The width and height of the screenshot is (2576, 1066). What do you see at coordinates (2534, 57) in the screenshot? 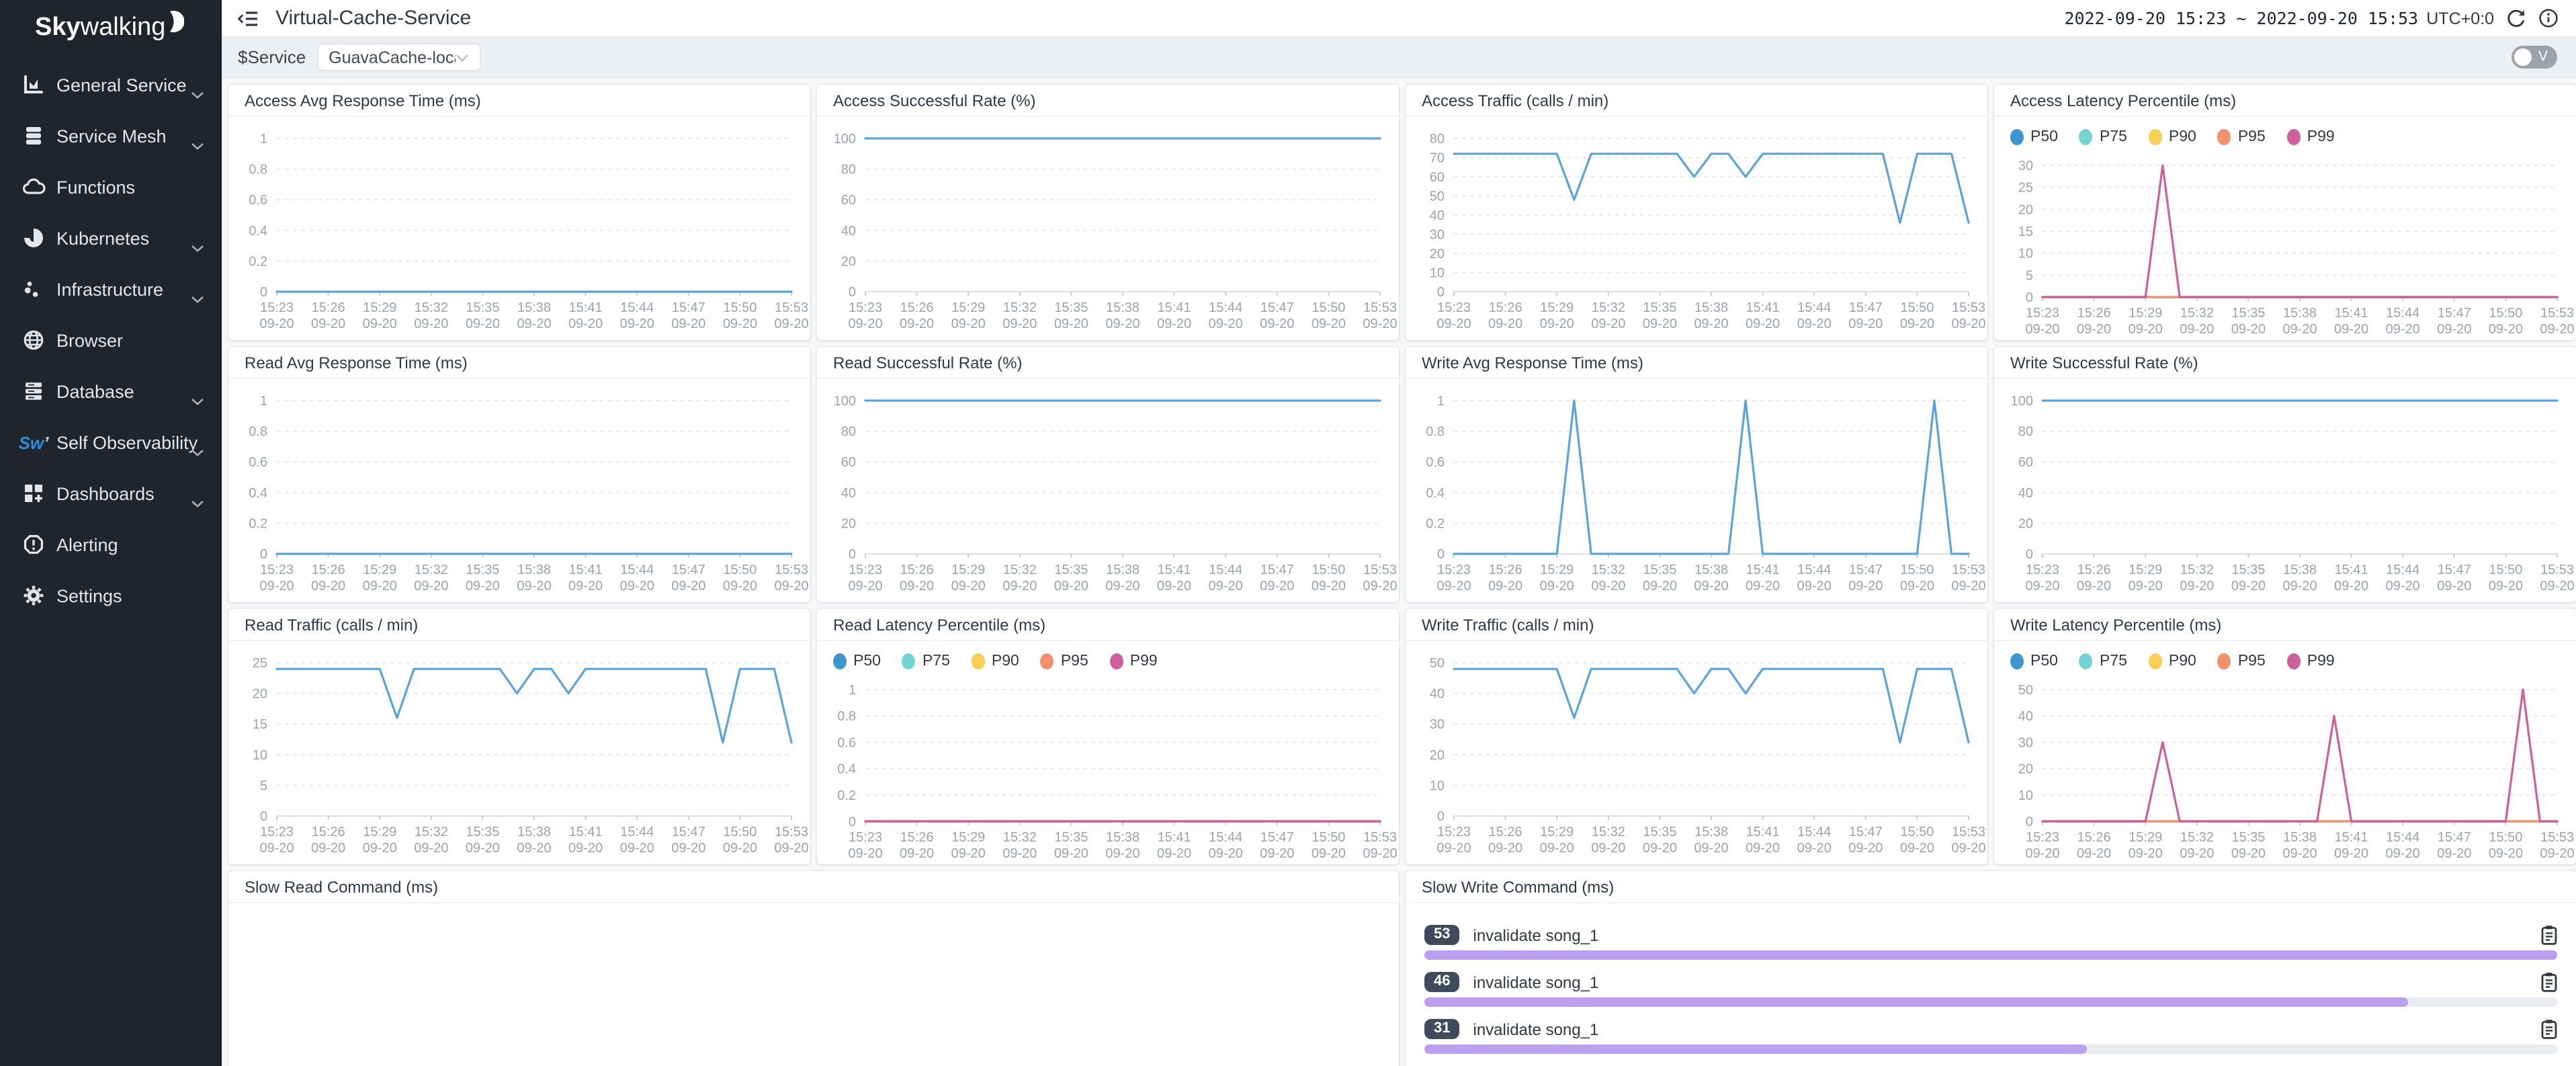
I see `edit-mode-toggle: V` at bounding box center [2534, 57].